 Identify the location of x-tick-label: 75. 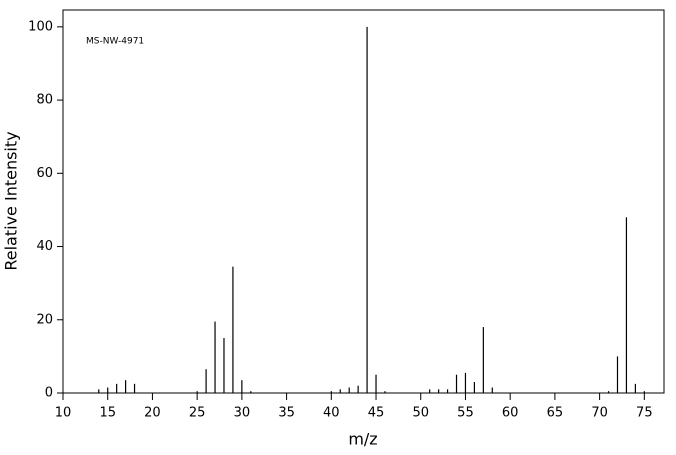
(644, 413).